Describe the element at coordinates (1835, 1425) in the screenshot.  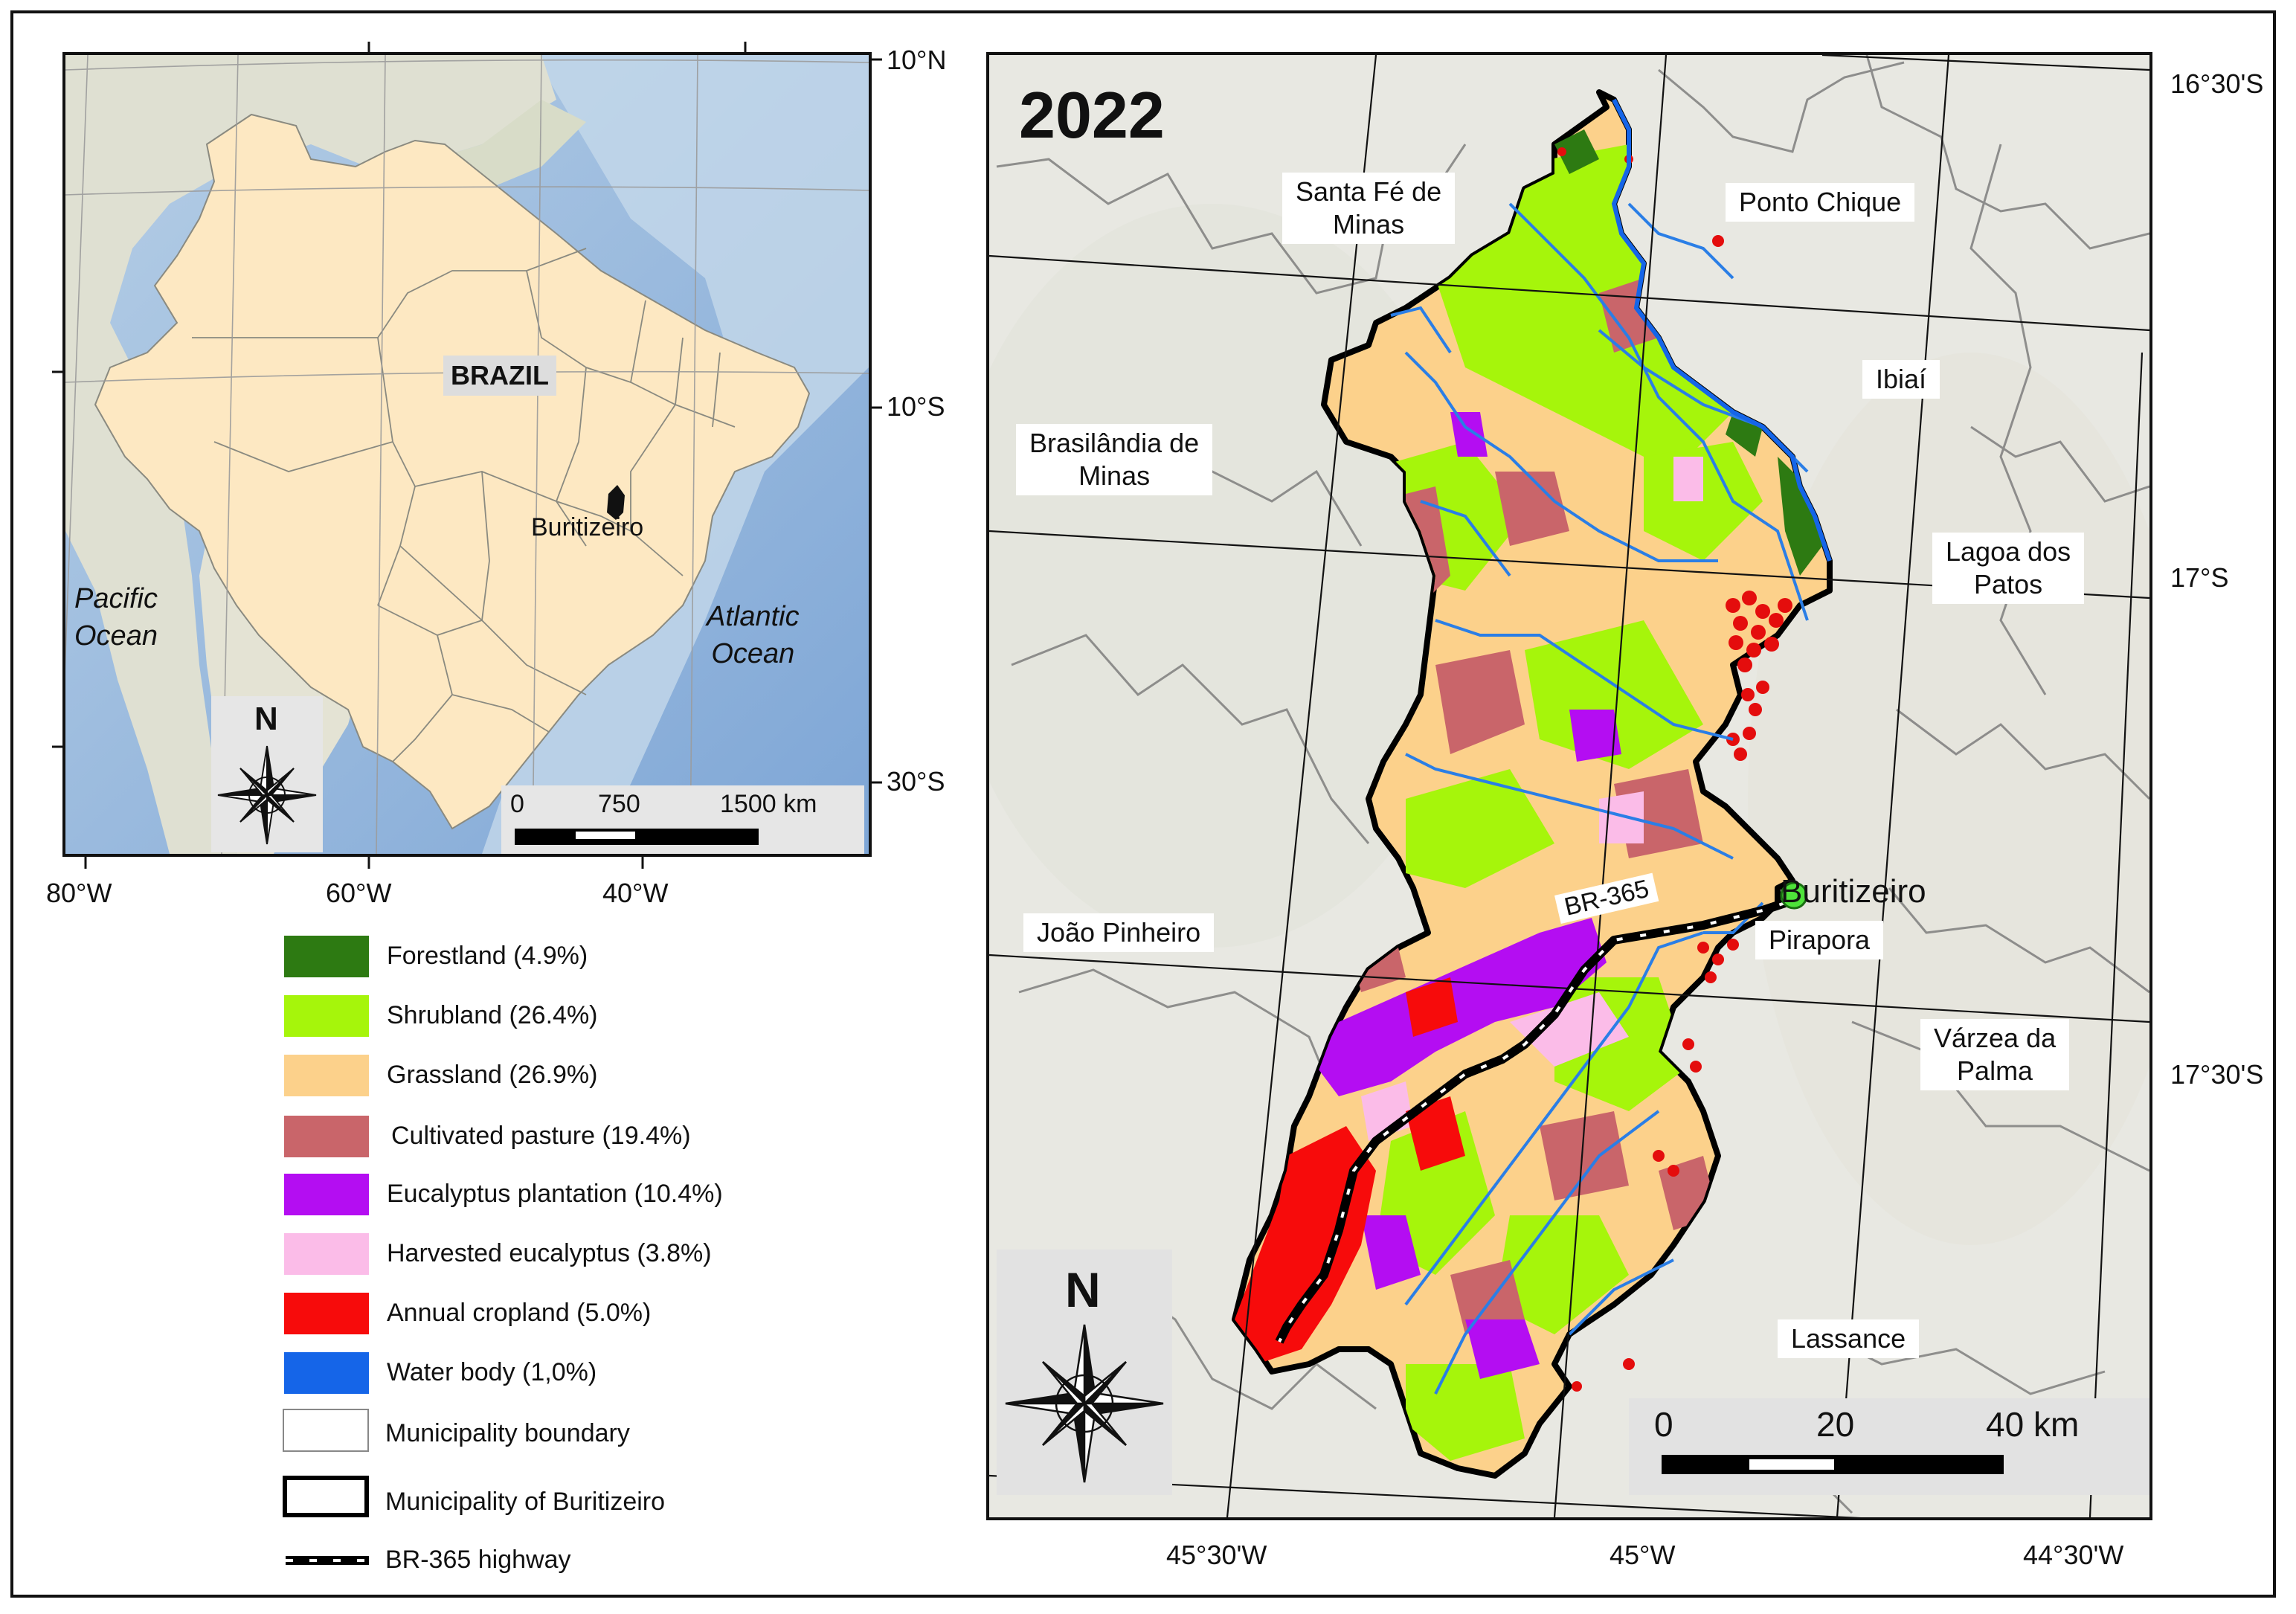
I see `scale-label-1: 20` at that location.